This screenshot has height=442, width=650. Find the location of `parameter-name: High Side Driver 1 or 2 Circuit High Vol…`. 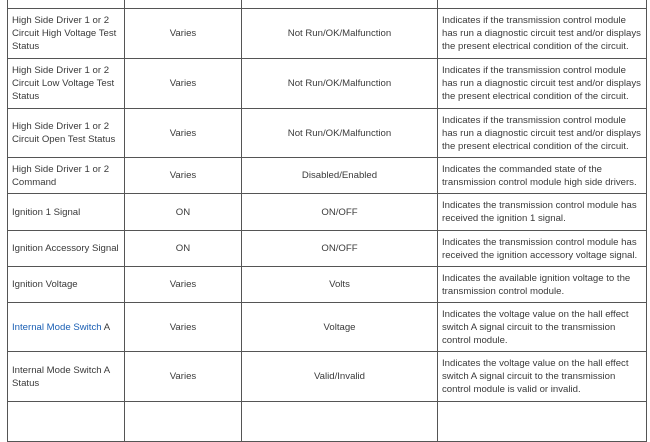

parameter-name: High Side Driver 1 or 2 Circuit High Vol… is located at coordinates (66, 33).